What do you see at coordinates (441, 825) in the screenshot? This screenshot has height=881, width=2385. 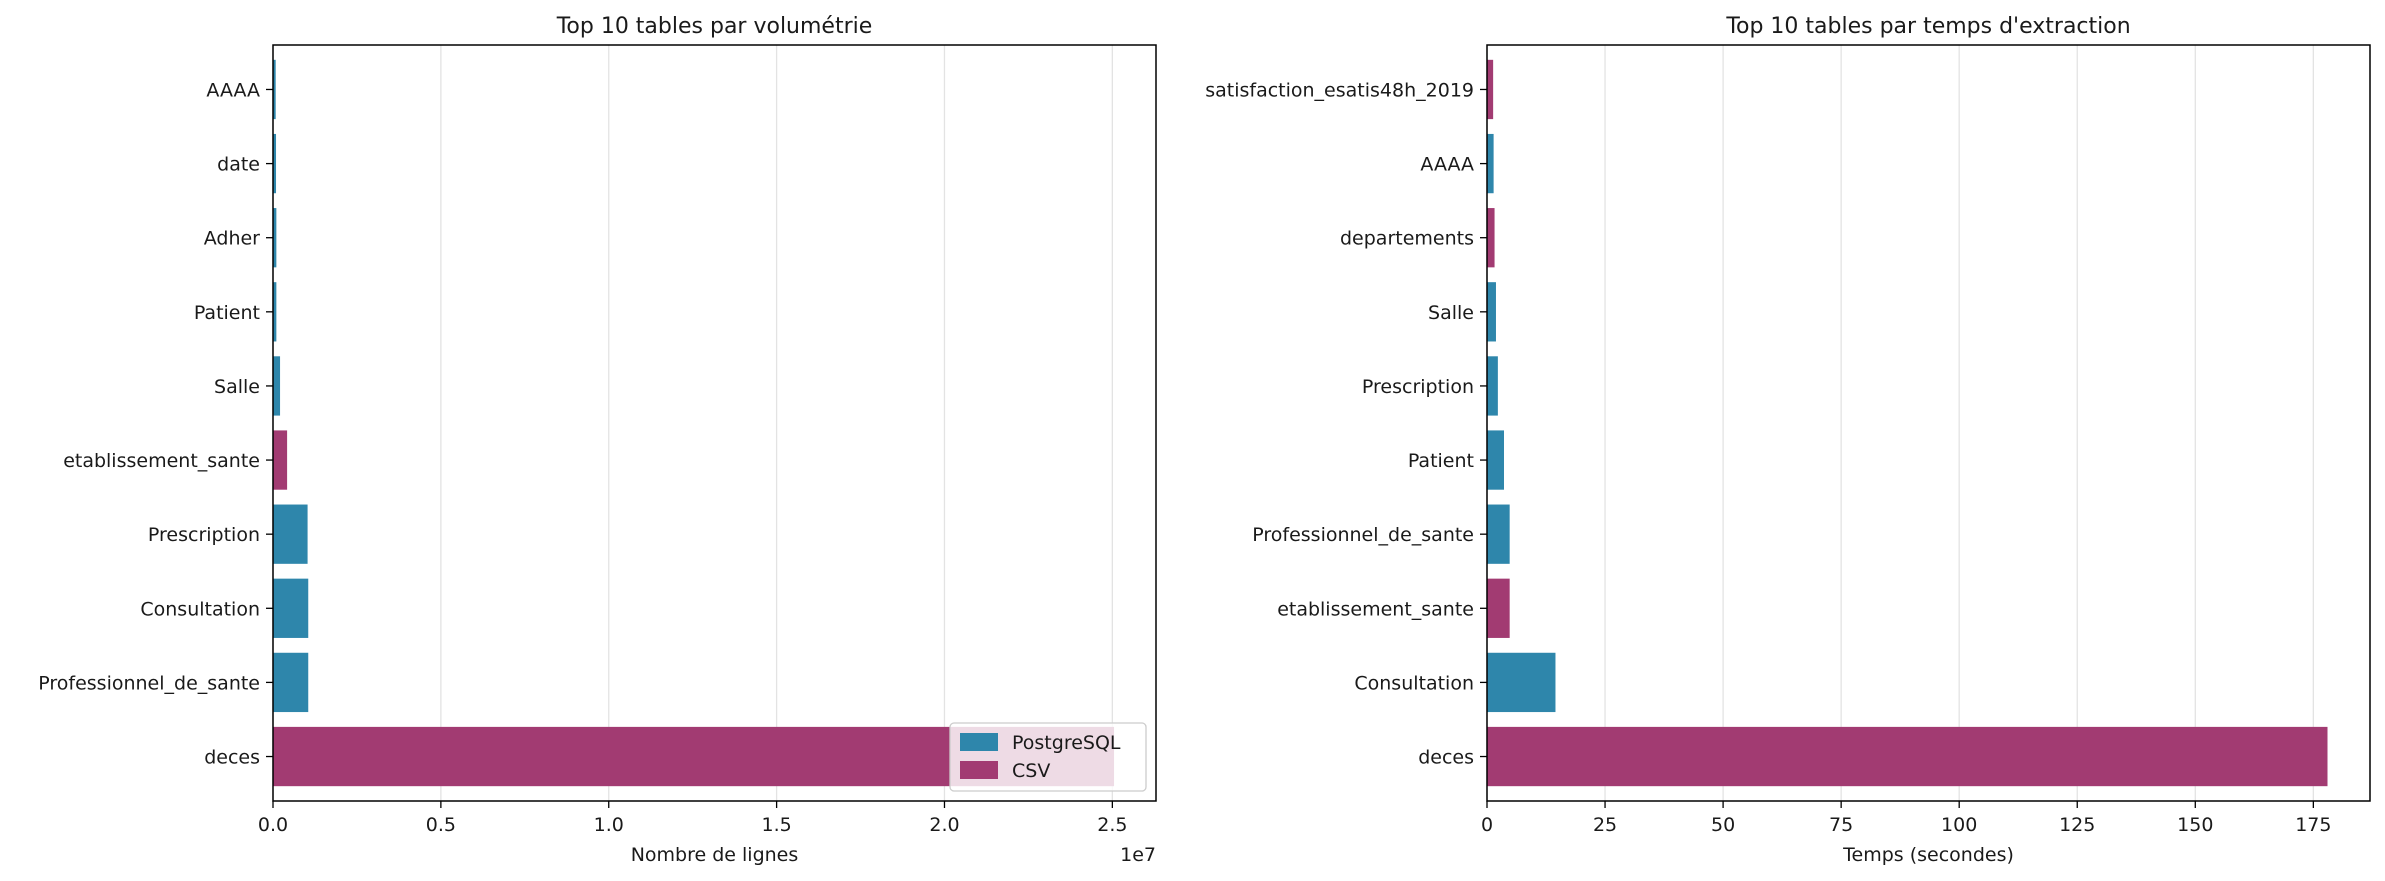 I see `x-tick-label: 0.5` at bounding box center [441, 825].